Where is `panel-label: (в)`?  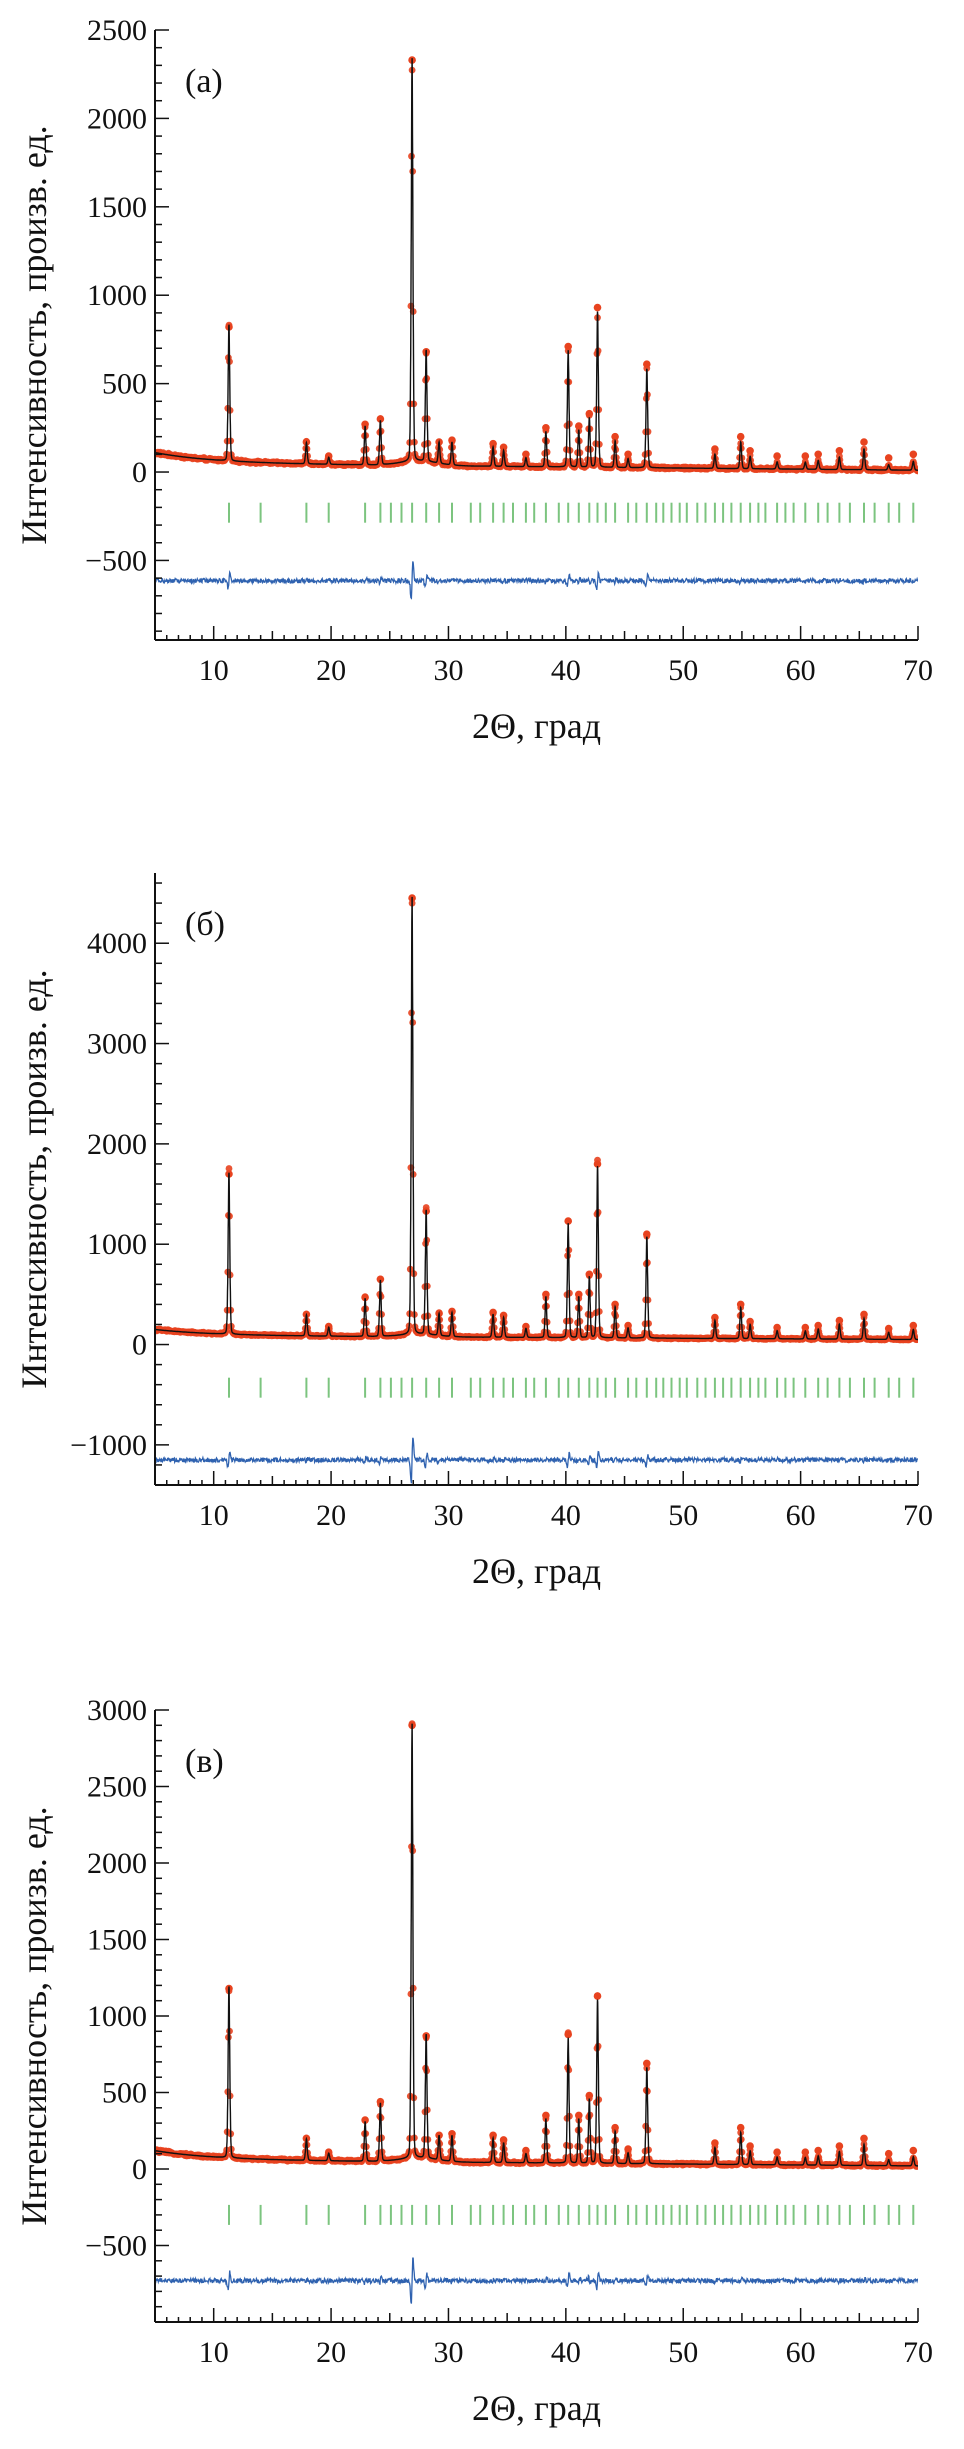 panel-label: (в) is located at coordinates (204, 1761).